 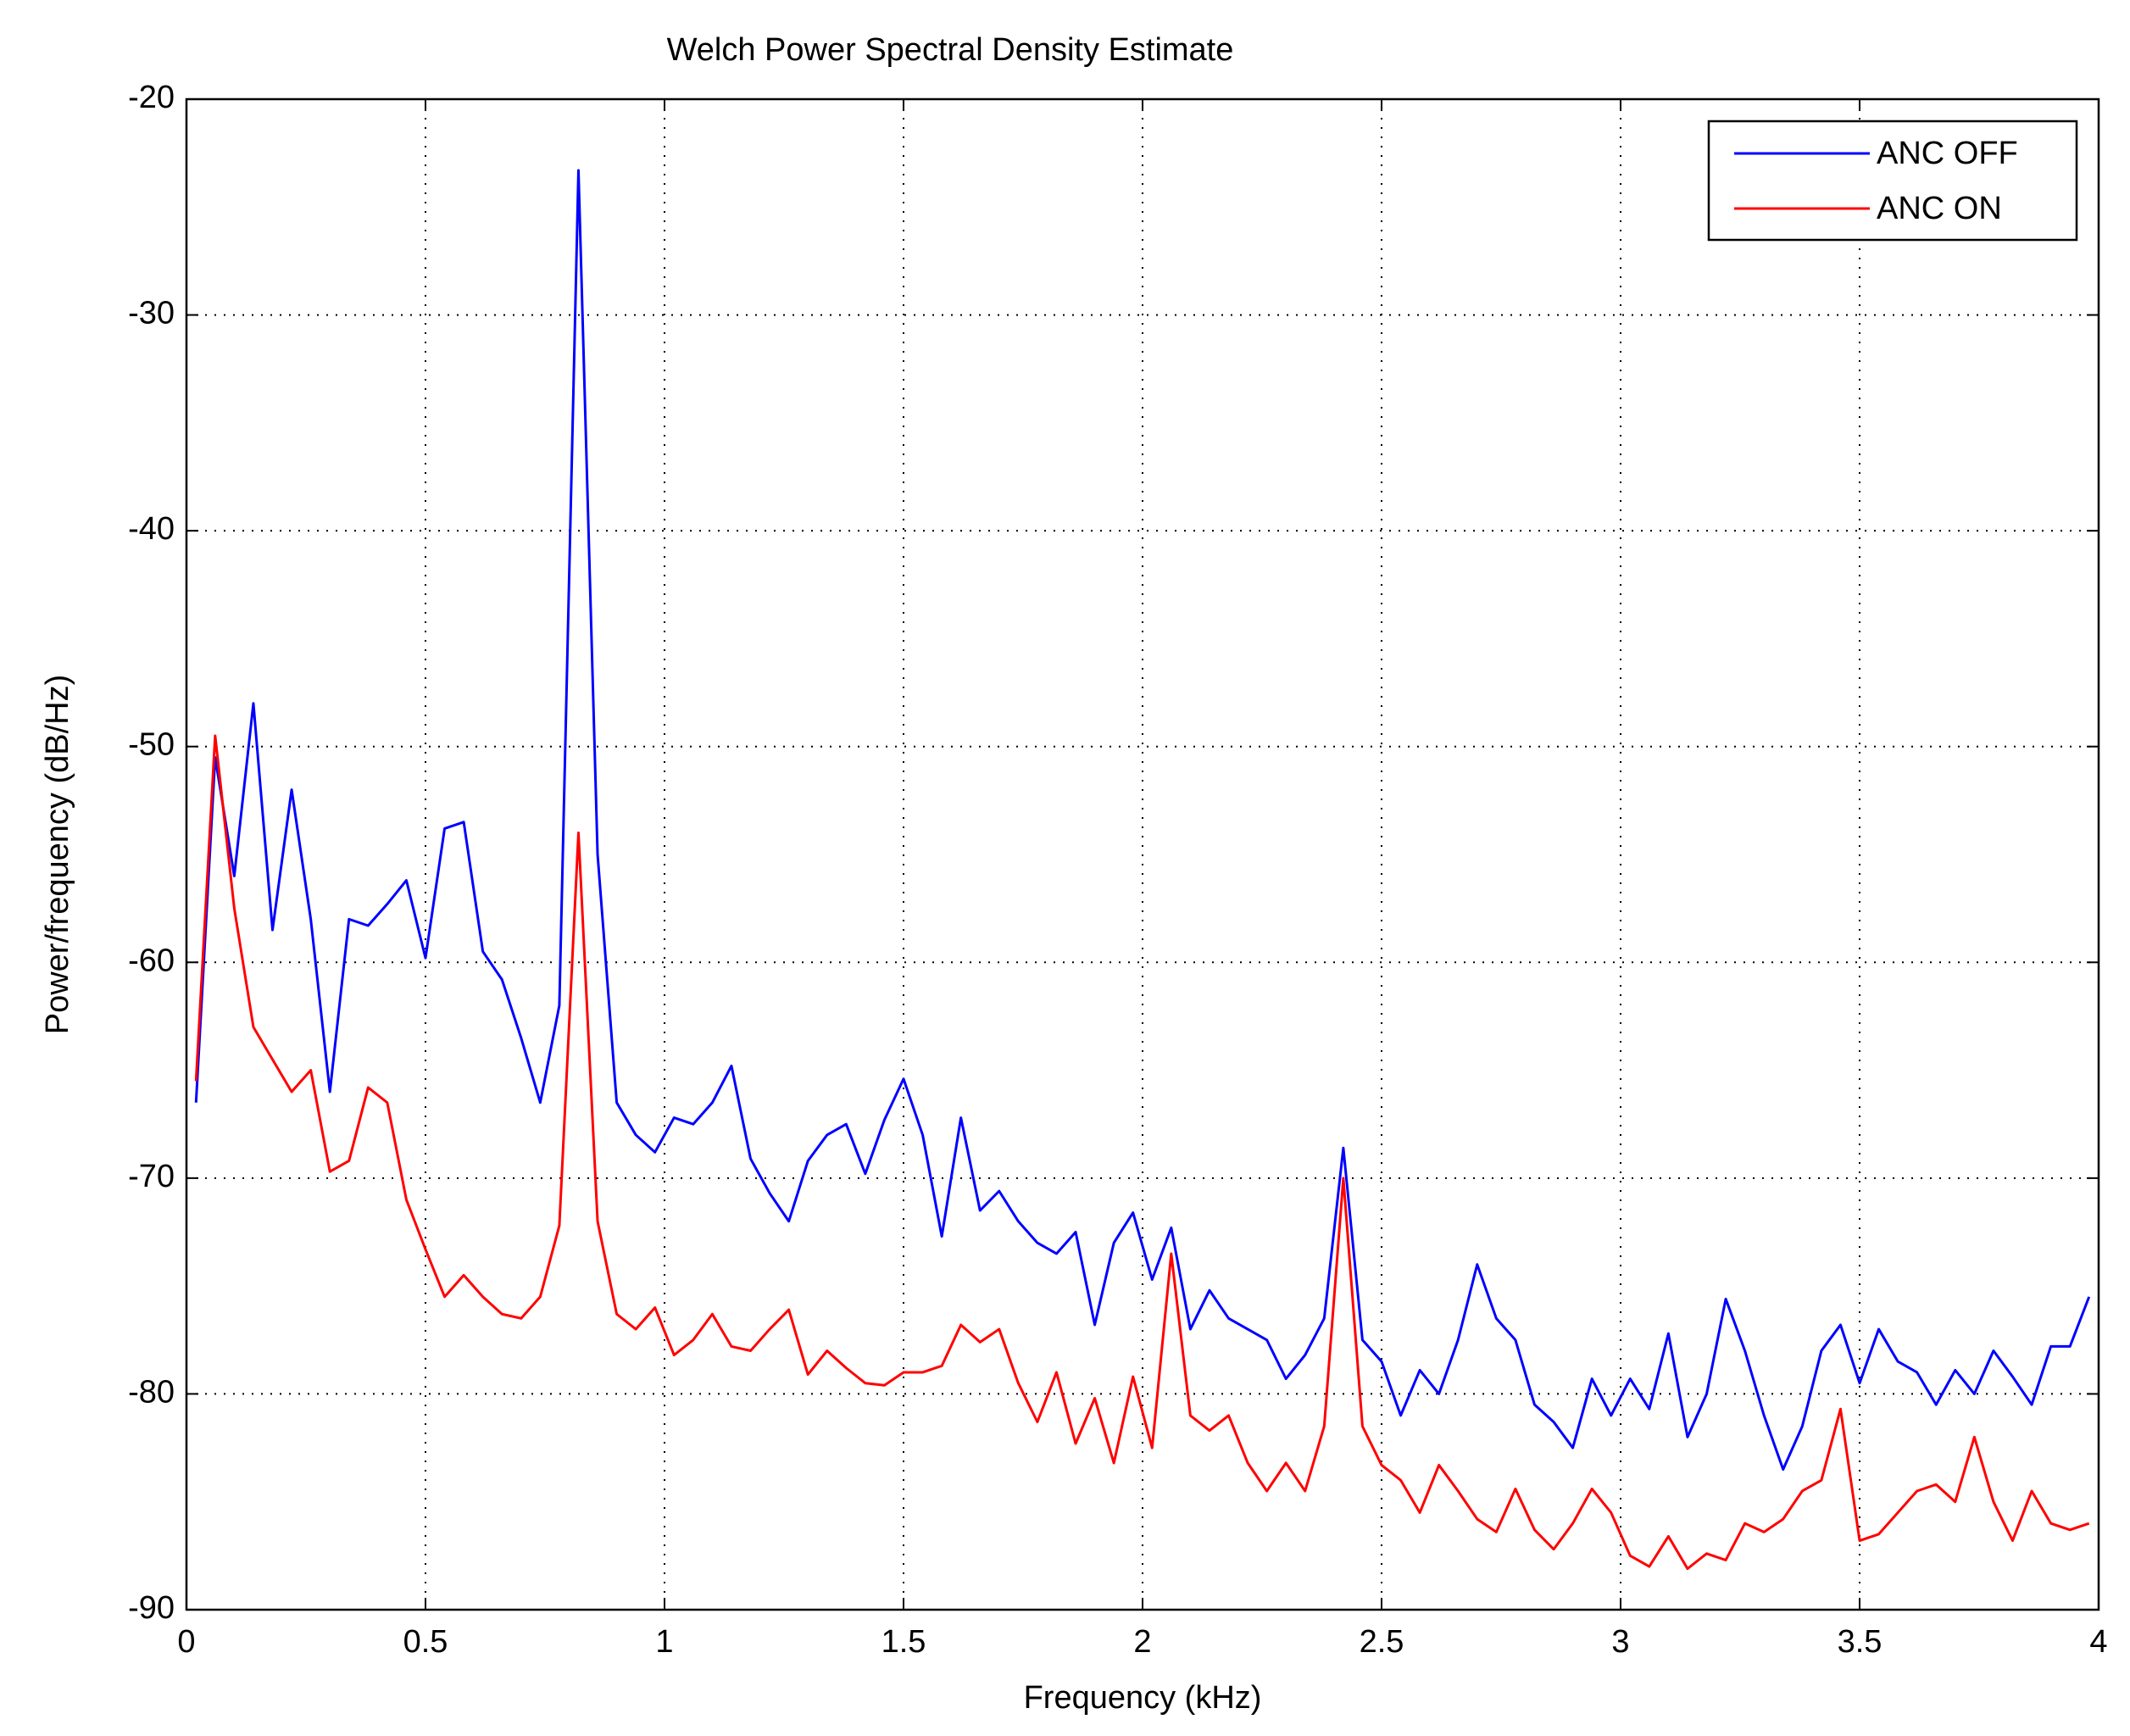 What do you see at coordinates (950, 50) in the screenshot?
I see `chart-title: Welch Power Spectral Density Estimate` at bounding box center [950, 50].